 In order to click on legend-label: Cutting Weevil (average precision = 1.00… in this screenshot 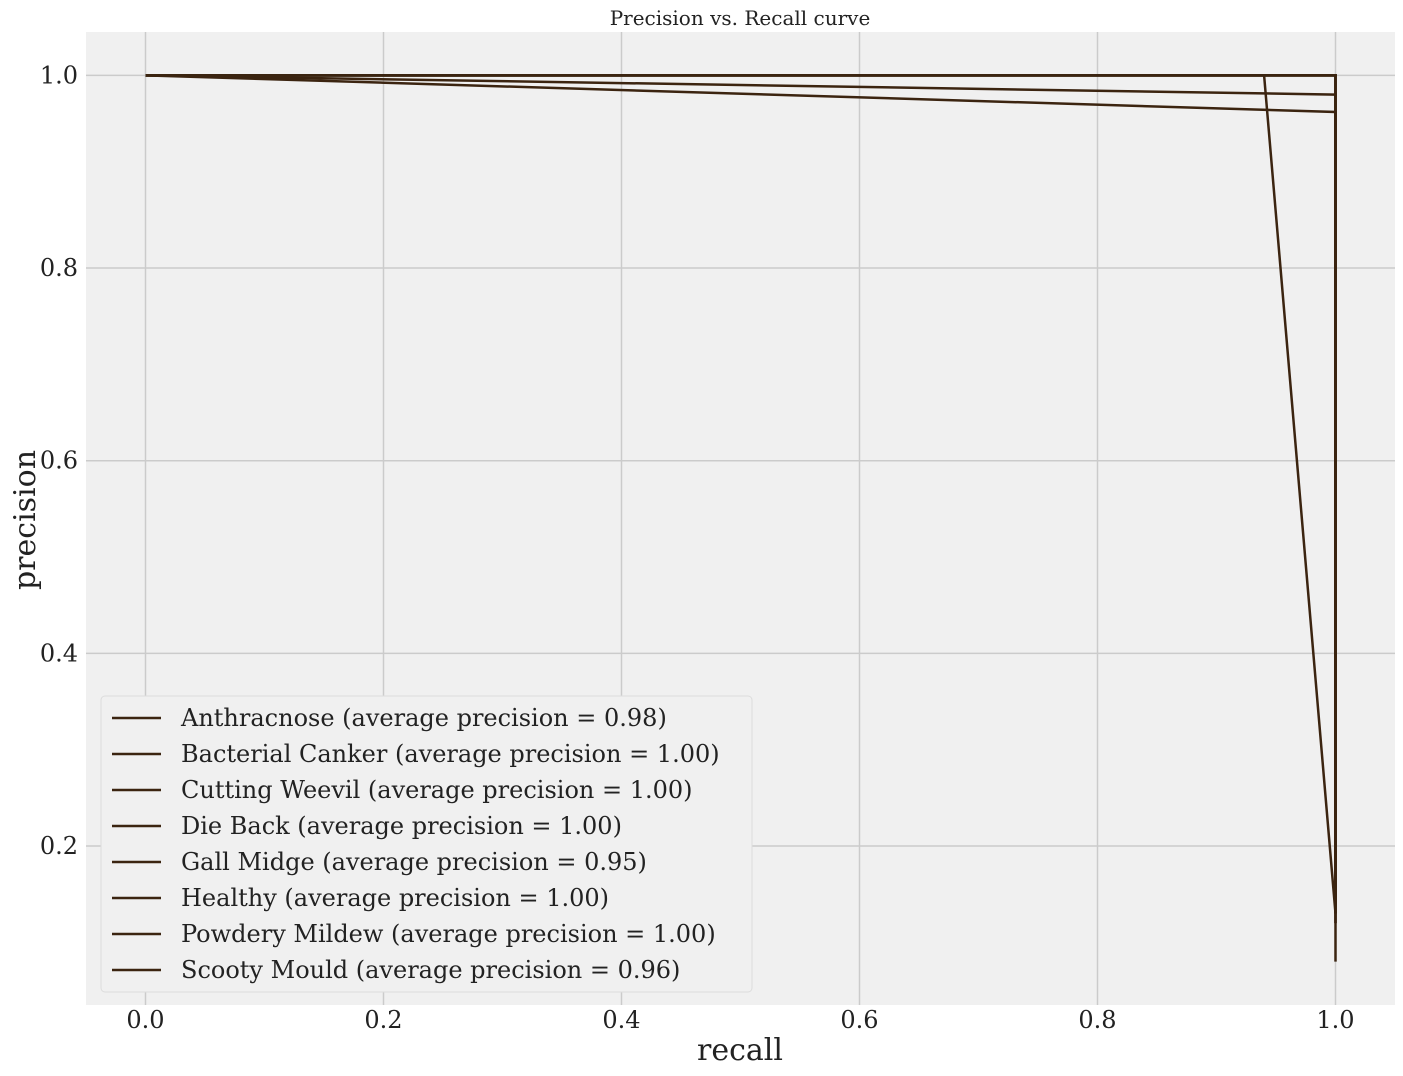, I will do `click(437, 790)`.